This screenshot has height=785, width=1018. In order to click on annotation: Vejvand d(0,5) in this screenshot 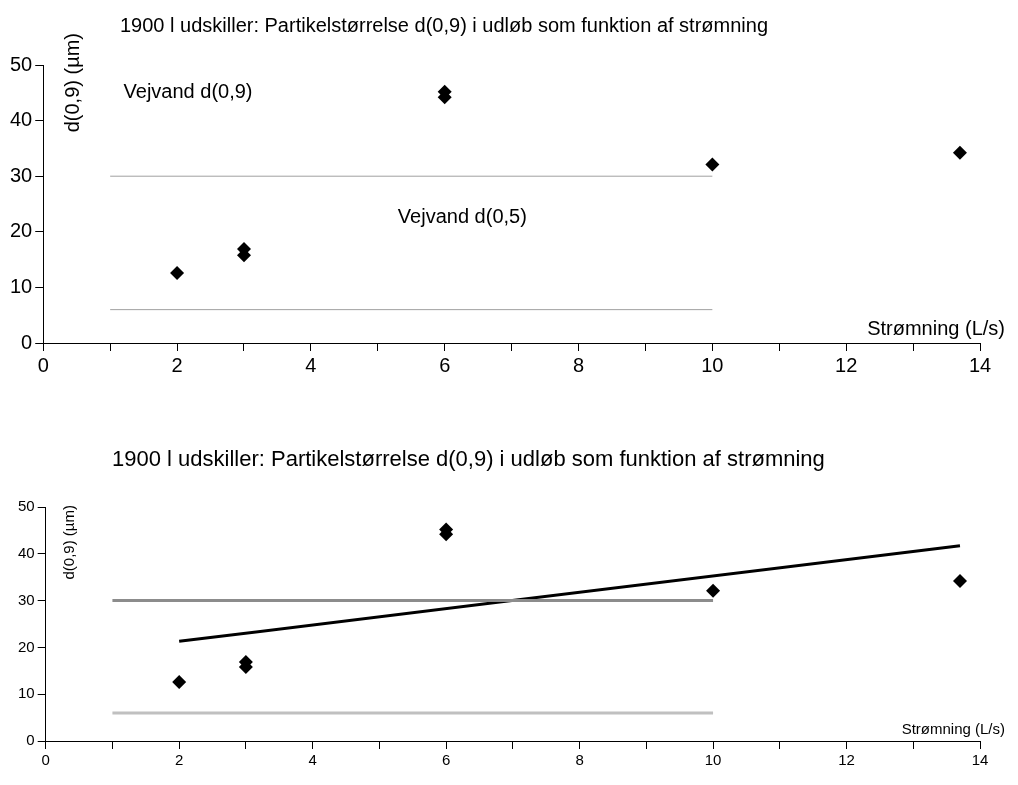, I will do `click(462, 216)`.